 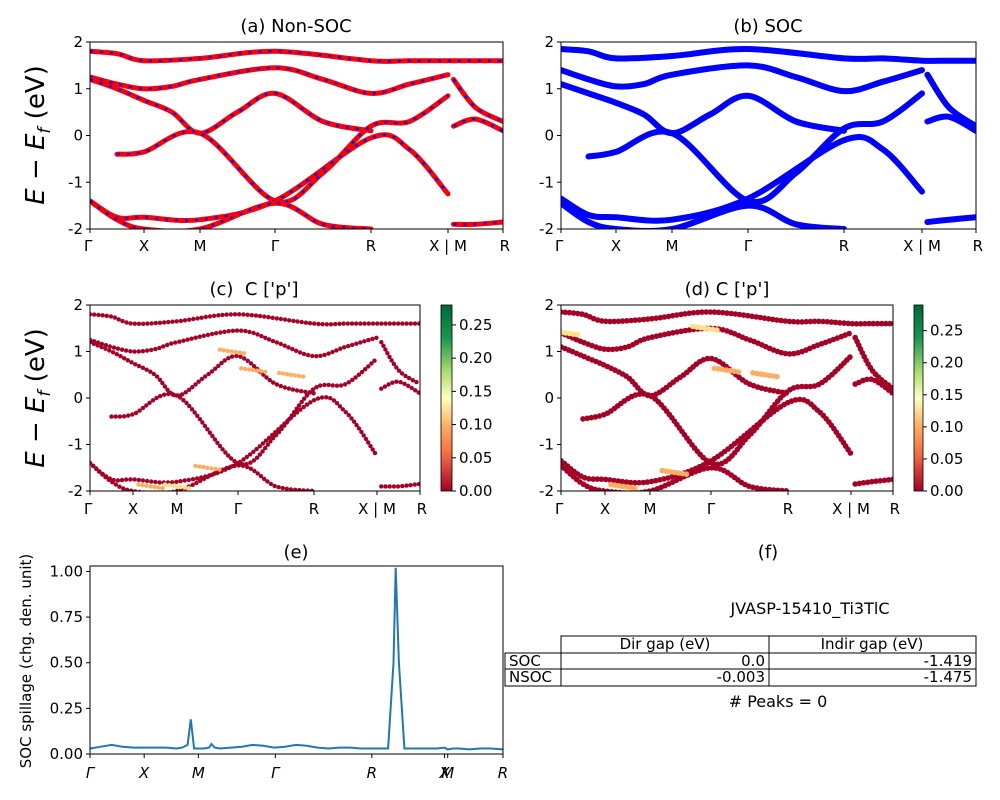 I want to click on band-ylabel-row1-unit: (eV), so click(x=36, y=96).